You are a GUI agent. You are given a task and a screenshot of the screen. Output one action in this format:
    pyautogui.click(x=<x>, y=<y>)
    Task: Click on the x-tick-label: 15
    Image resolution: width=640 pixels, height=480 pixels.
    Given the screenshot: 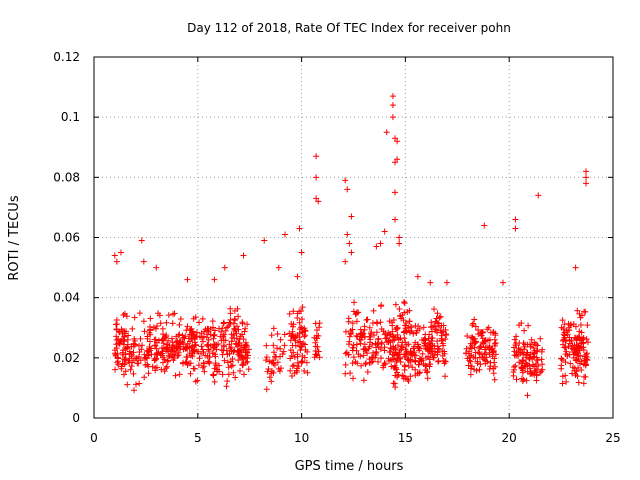 What is the action you would take?
    pyautogui.click(x=405, y=438)
    